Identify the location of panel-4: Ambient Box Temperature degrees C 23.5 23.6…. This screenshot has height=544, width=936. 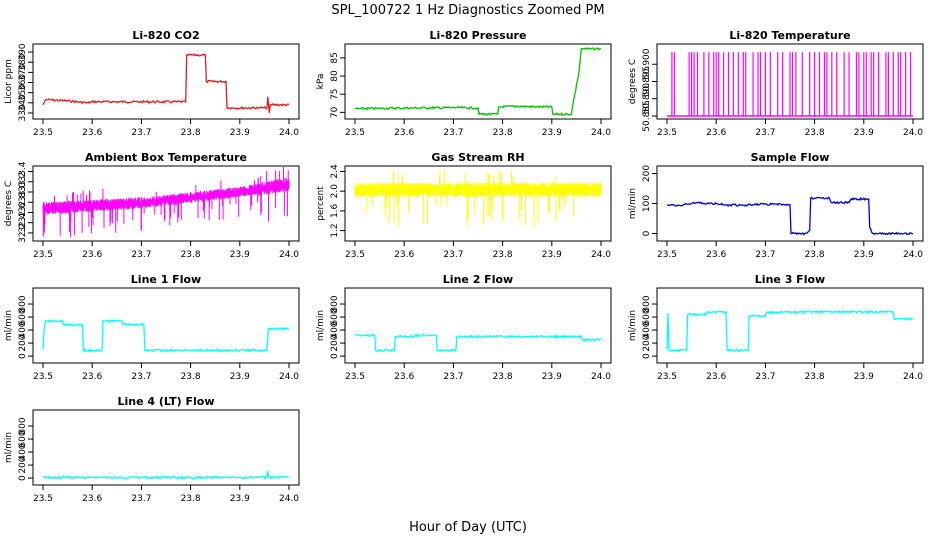
(152, 205).